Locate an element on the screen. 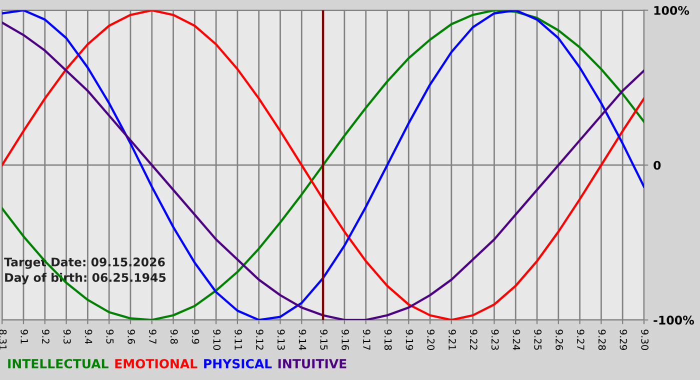  x-tick-label: 9.10 is located at coordinates (217, 340).